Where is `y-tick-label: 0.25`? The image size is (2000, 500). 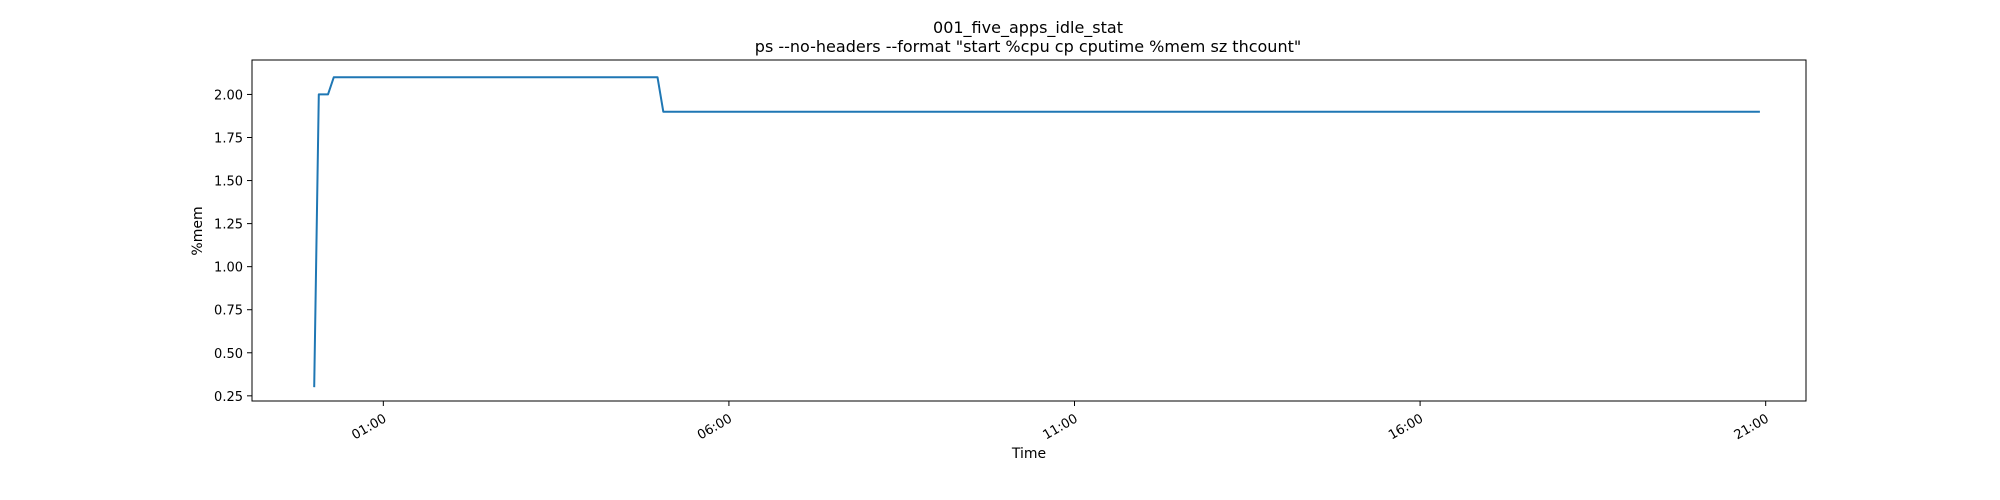
y-tick-label: 0.25 is located at coordinates (228, 397).